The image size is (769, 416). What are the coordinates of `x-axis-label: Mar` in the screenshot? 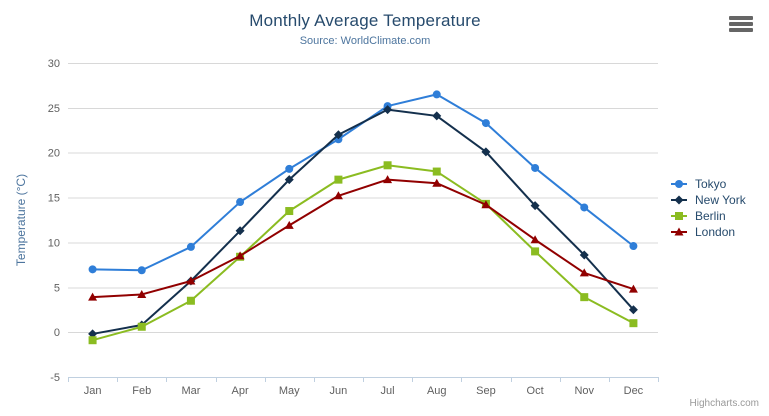 It's located at (190, 391).